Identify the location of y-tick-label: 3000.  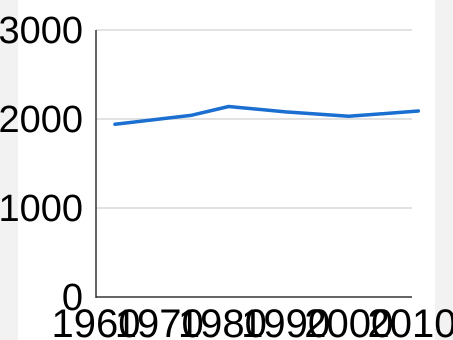
(41, 31).